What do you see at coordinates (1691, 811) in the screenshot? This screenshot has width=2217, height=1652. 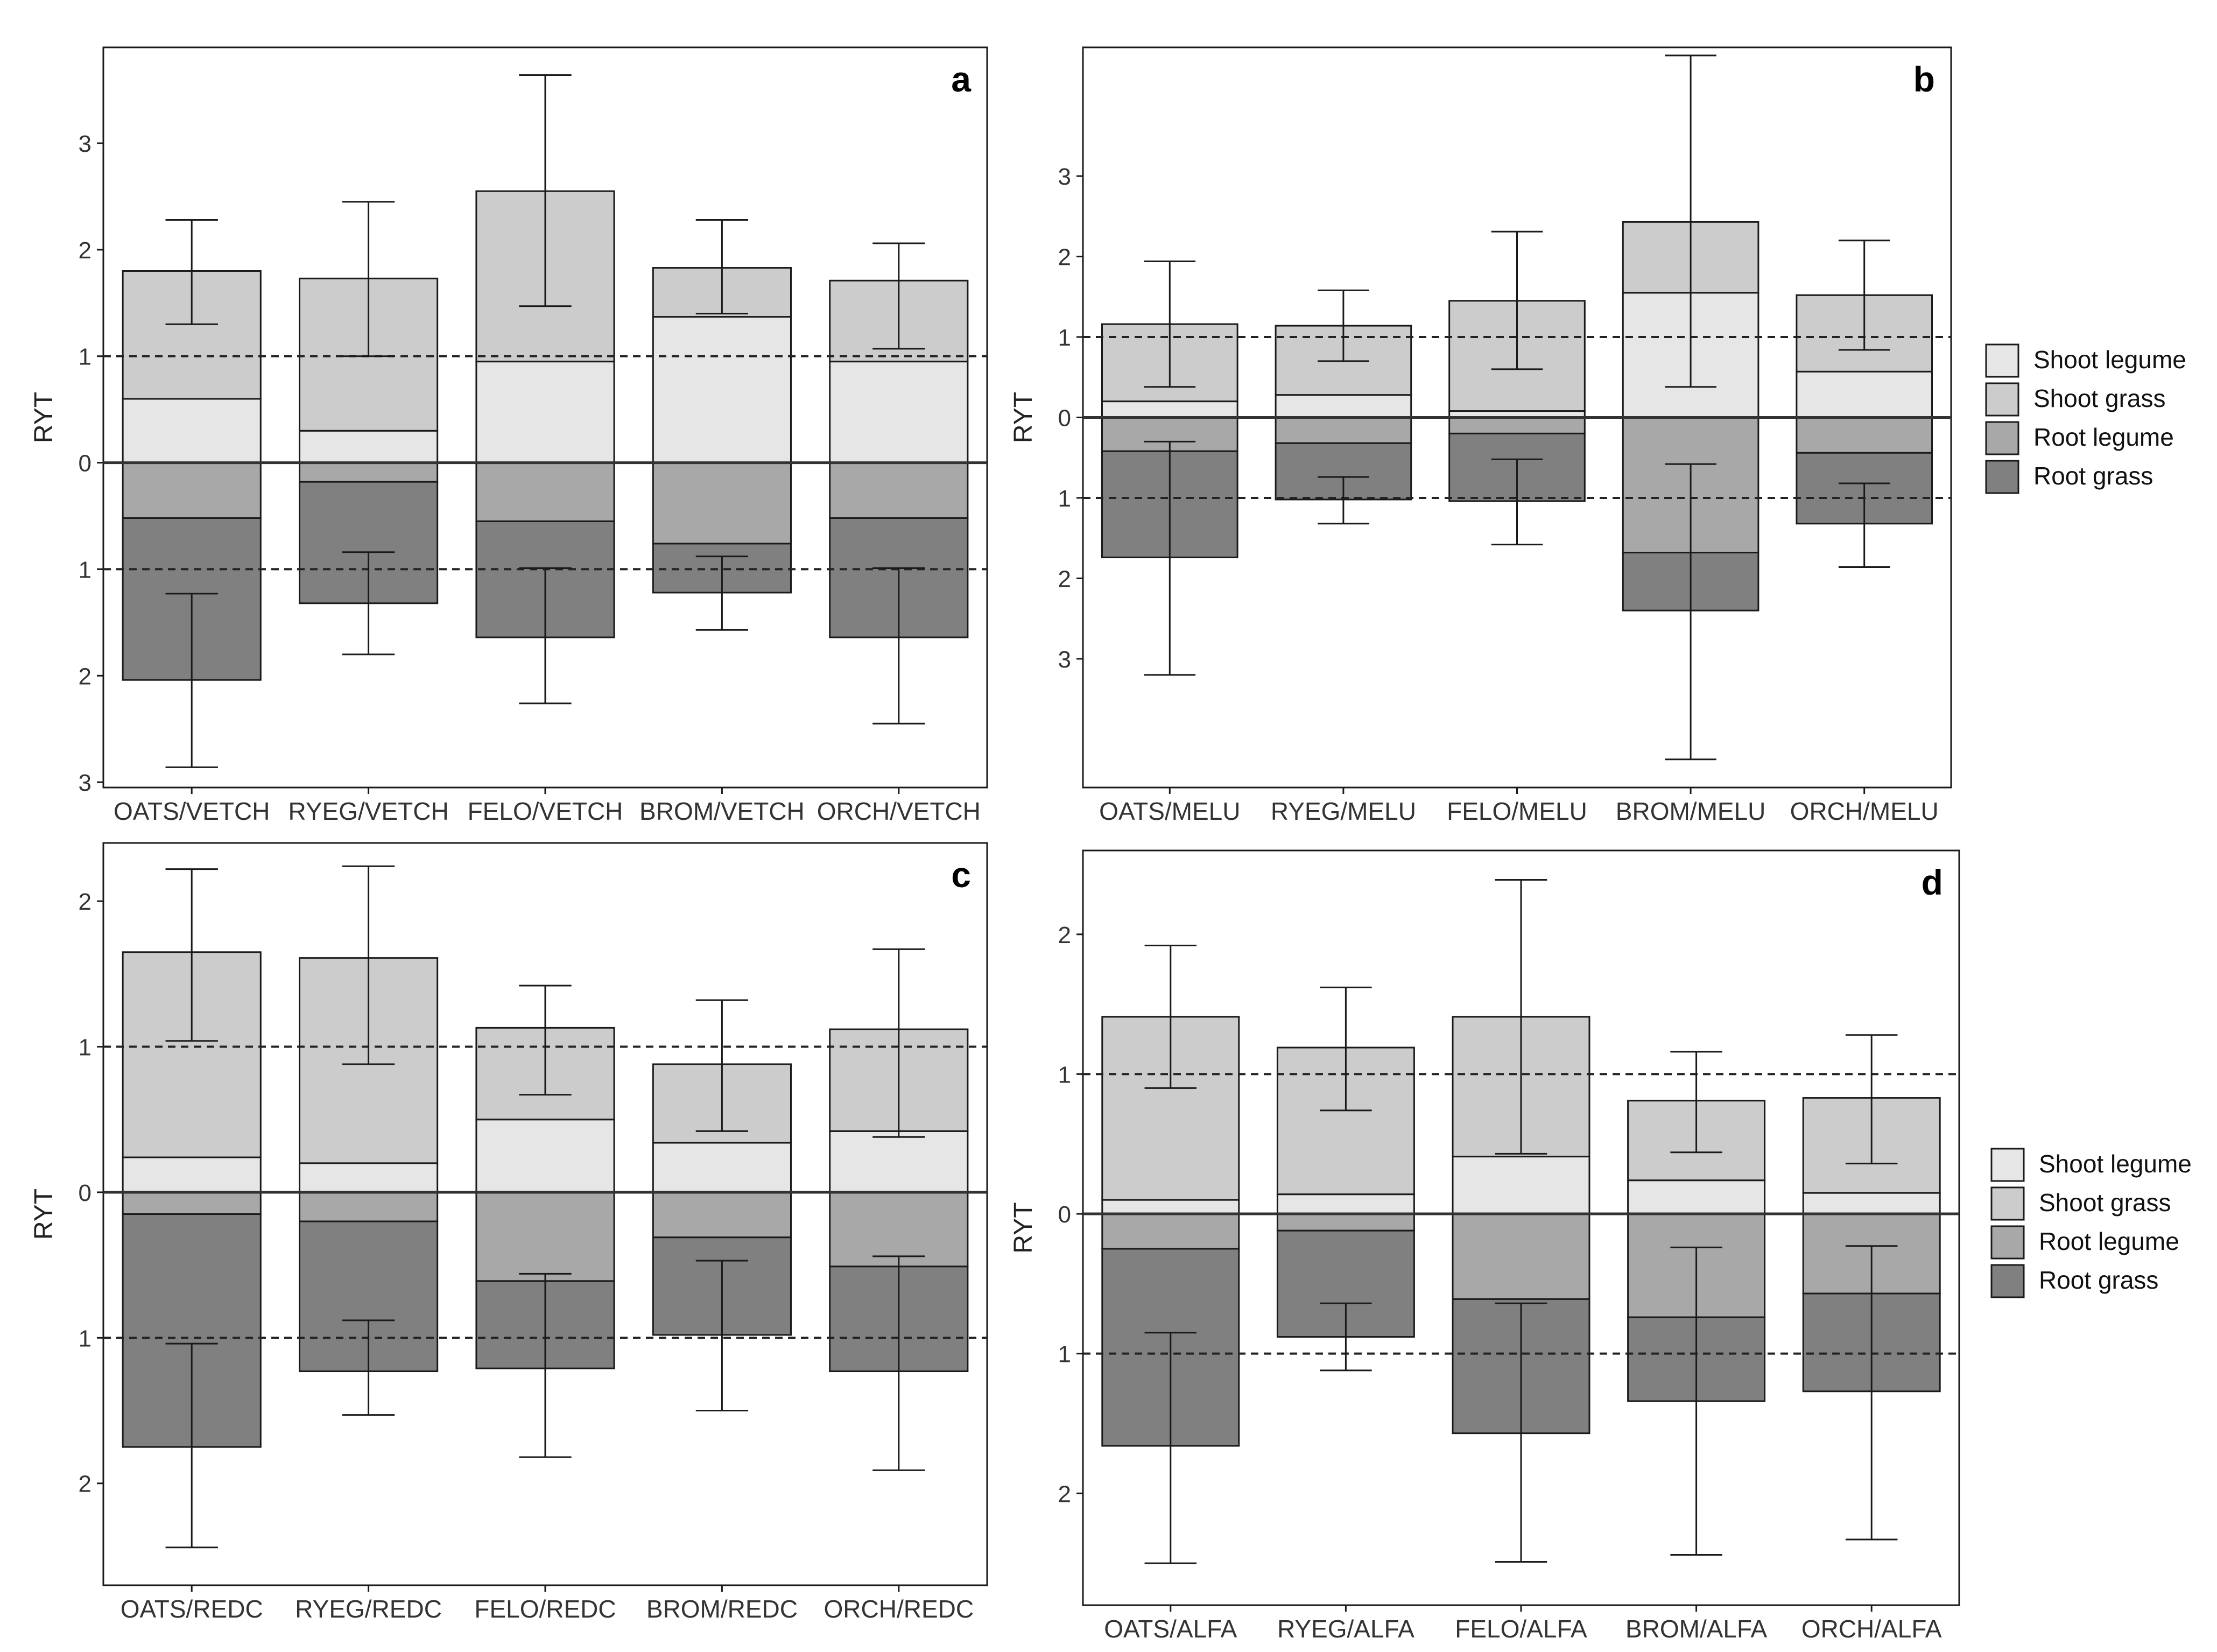 I see `x-tick-label: BROM/MELU` at bounding box center [1691, 811].